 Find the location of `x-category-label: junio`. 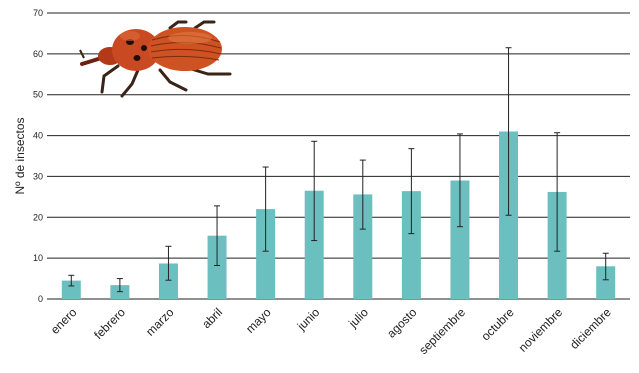

x-category-label: junio is located at coordinates (308, 319).